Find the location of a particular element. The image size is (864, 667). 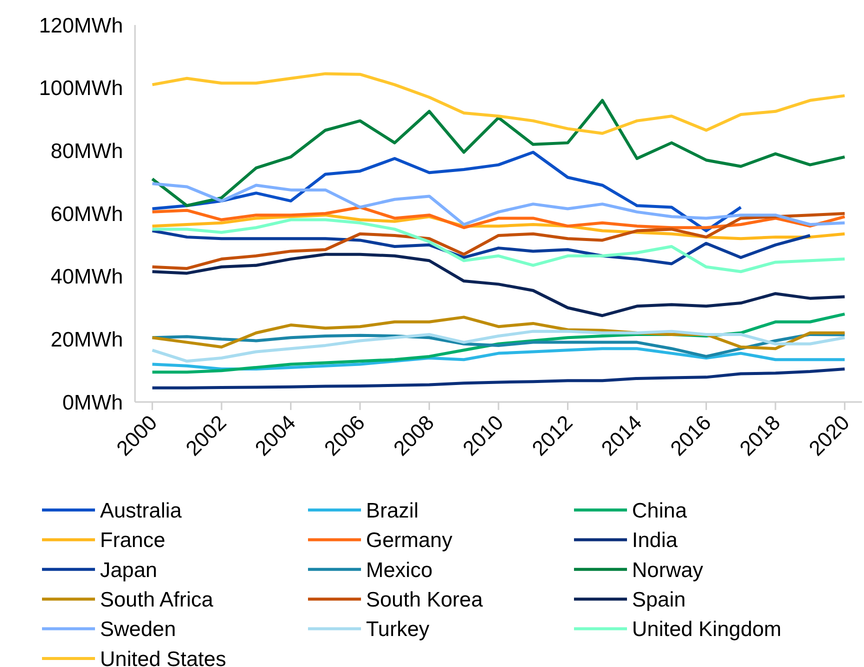

legend-label: Turkey is located at coordinates (398, 630).